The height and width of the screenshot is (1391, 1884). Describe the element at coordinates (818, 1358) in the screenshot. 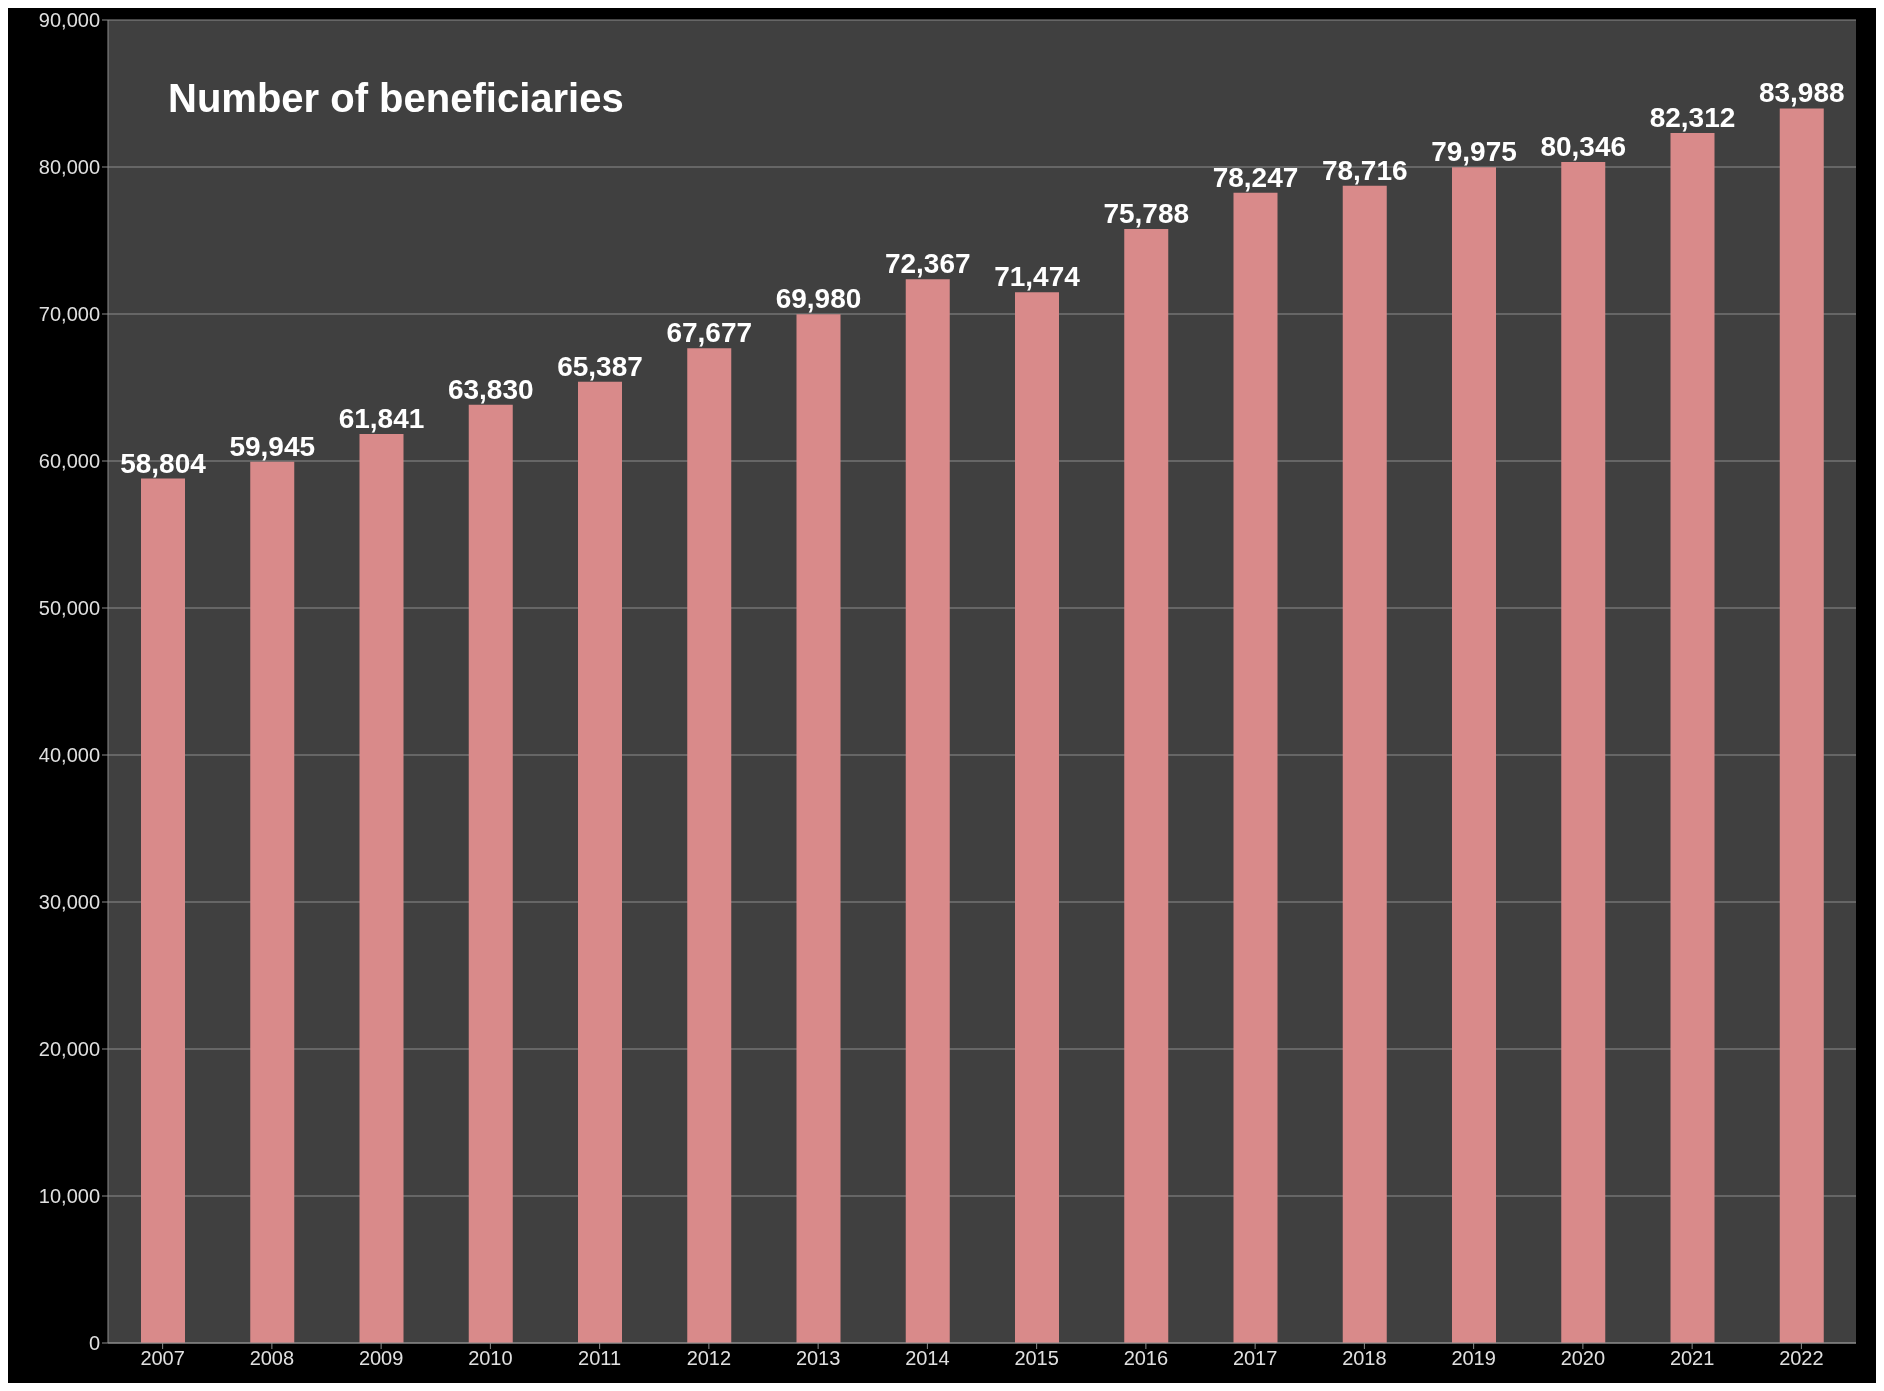

I see `x-tick-label: 2013` at that location.